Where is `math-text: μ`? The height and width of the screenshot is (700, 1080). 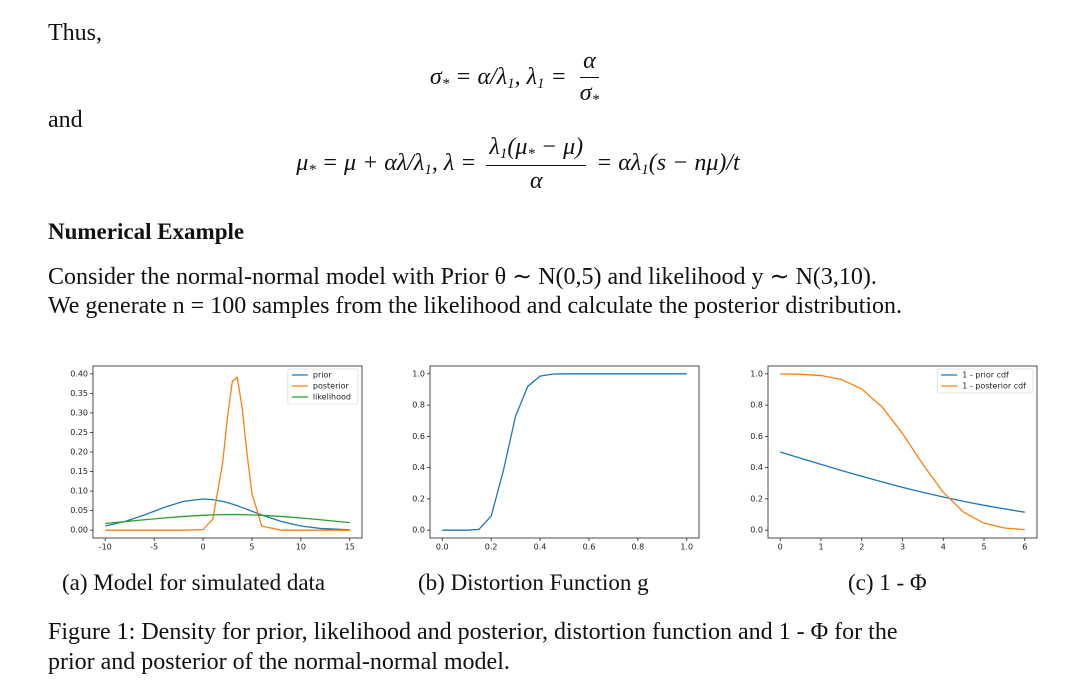
math-text: μ is located at coordinates (302, 163).